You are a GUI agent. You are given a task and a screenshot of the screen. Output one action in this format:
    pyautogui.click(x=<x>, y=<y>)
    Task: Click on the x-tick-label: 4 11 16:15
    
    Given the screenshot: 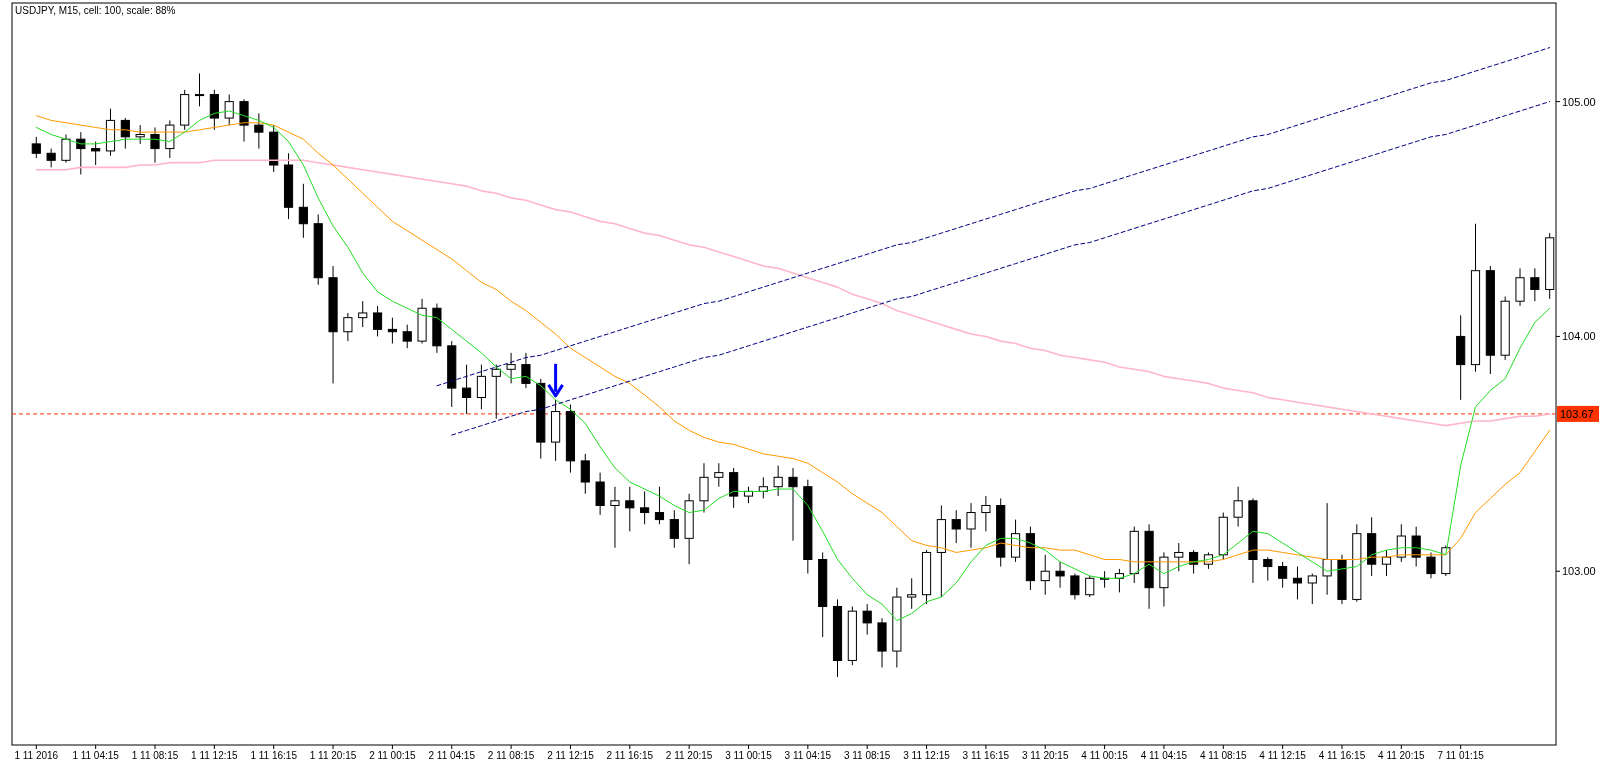 What is the action you would take?
    pyautogui.click(x=1342, y=755)
    